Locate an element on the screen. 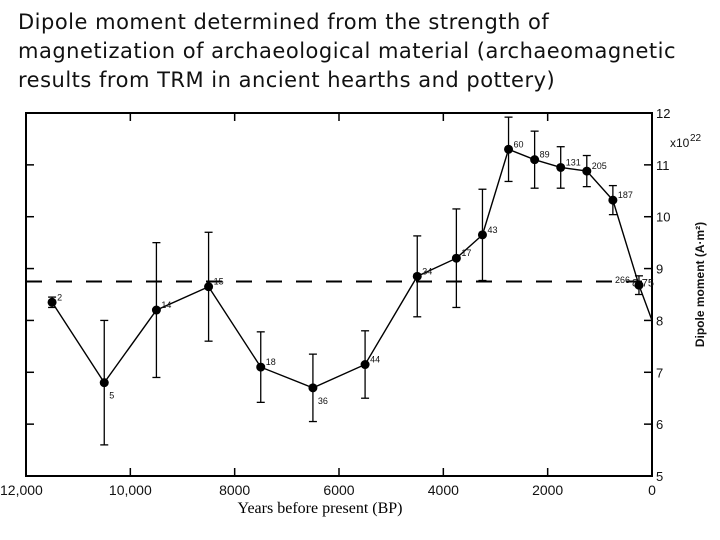 The image size is (720, 540). y-tick-label: 11 is located at coordinates (663, 165).